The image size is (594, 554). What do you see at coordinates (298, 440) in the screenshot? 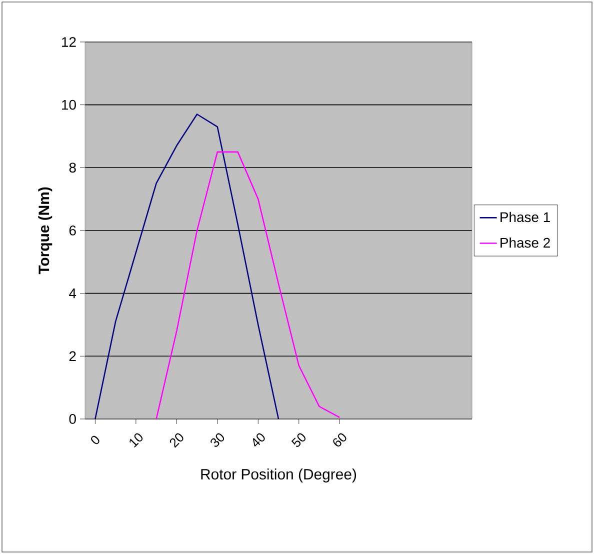
I see `x-tick-label: 50` at bounding box center [298, 440].